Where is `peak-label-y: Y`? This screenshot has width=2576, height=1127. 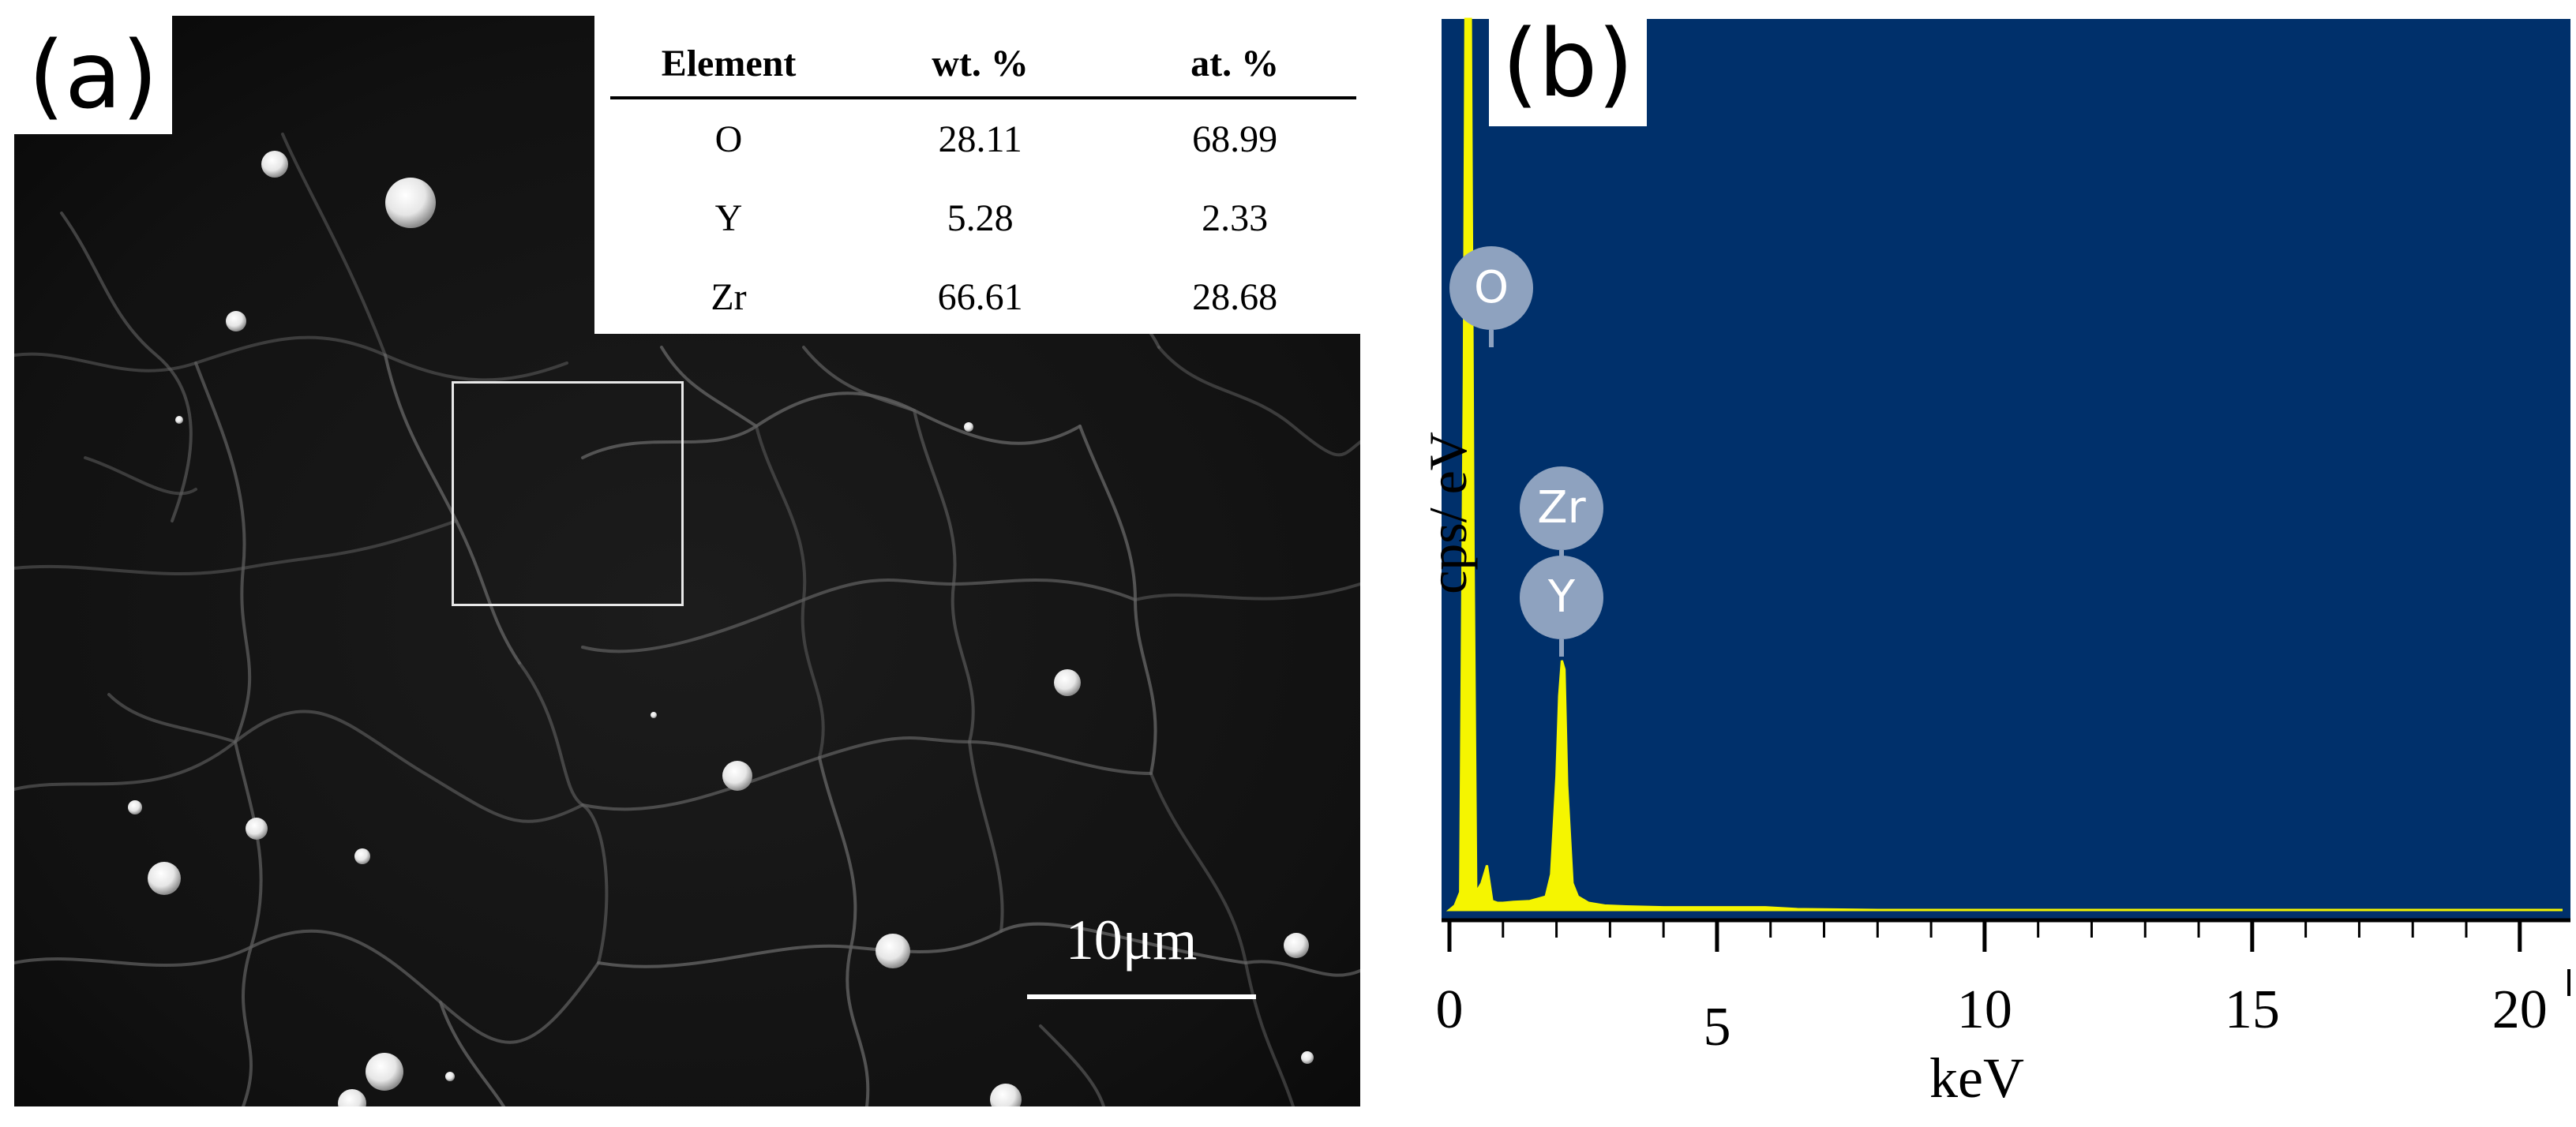 peak-label-y: Y is located at coordinates (1561, 606).